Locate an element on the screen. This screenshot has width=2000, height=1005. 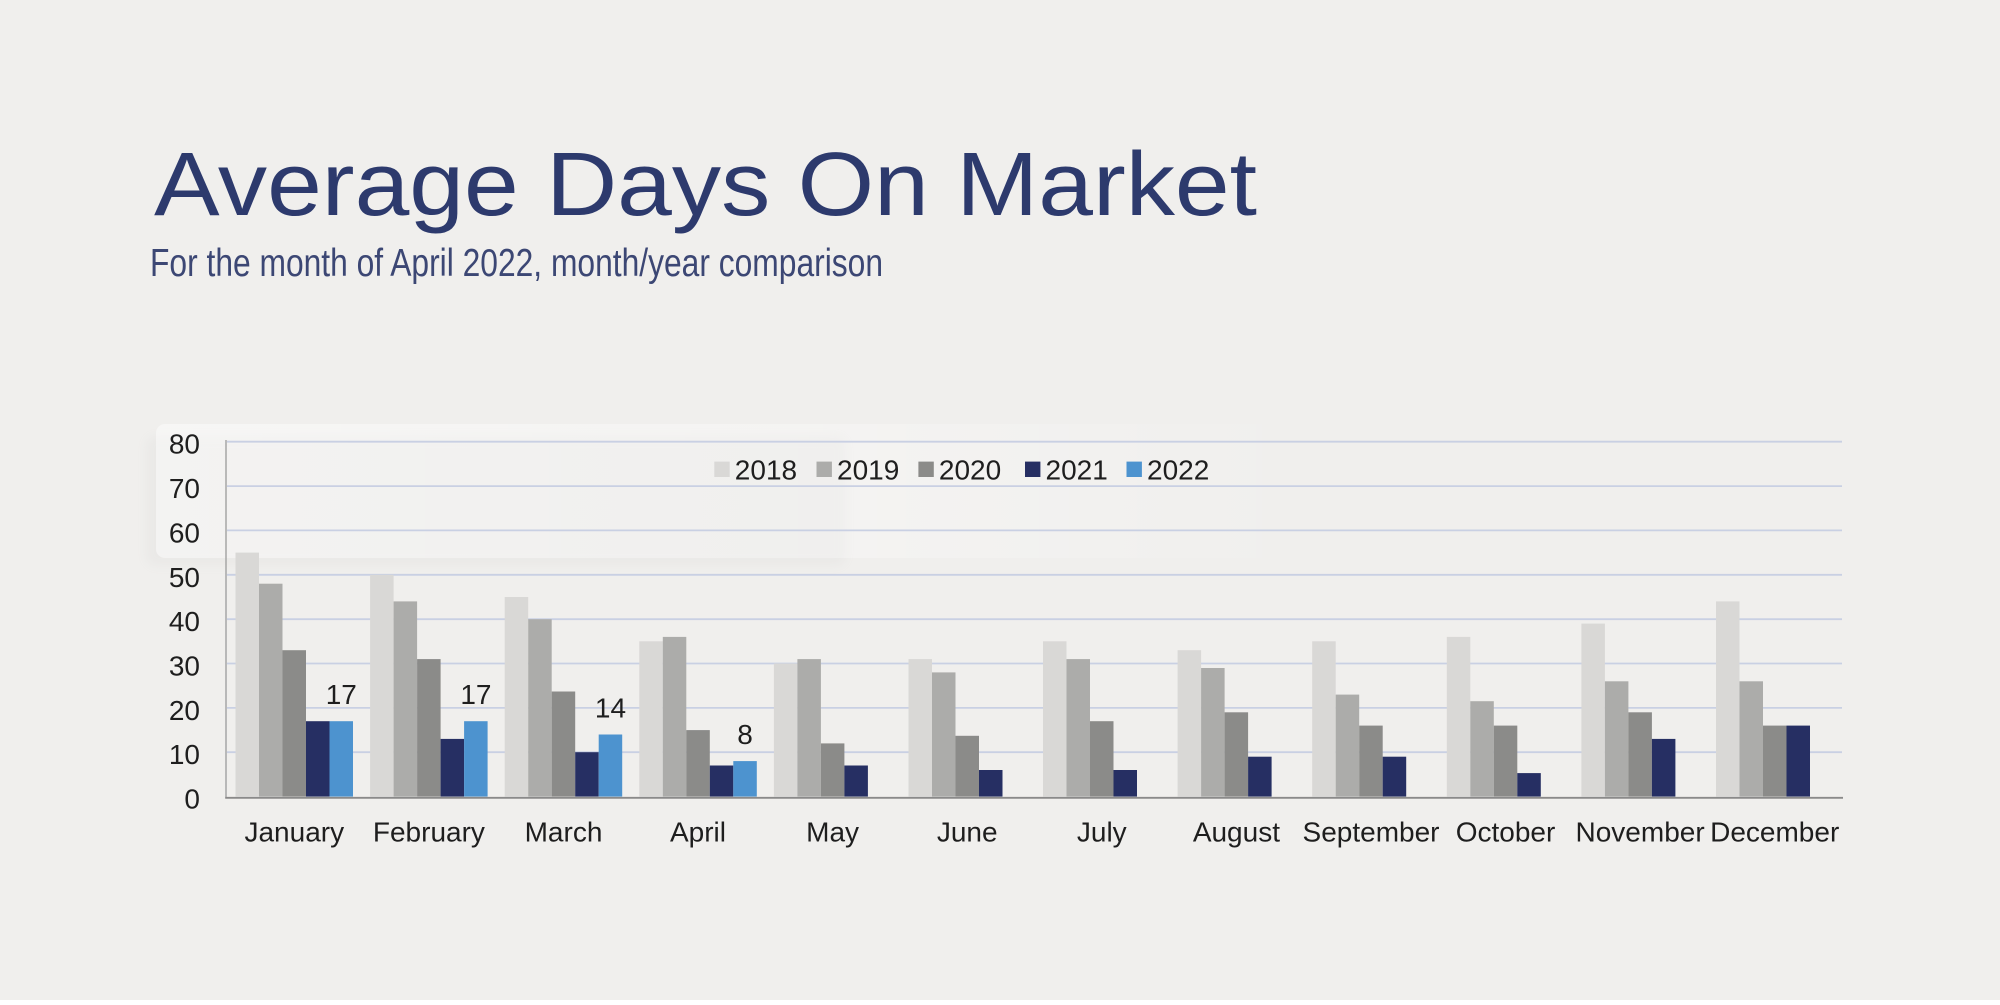
svg-text: 60 is located at coordinates (184, 532).